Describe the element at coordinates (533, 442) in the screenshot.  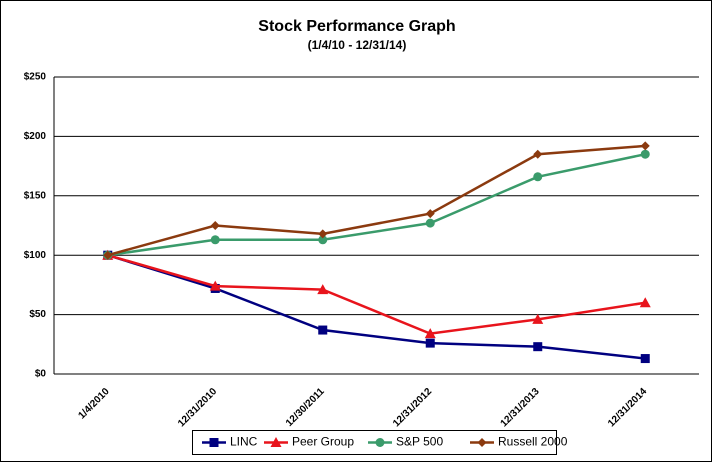
I see `legend-label: Russell 2000` at that location.